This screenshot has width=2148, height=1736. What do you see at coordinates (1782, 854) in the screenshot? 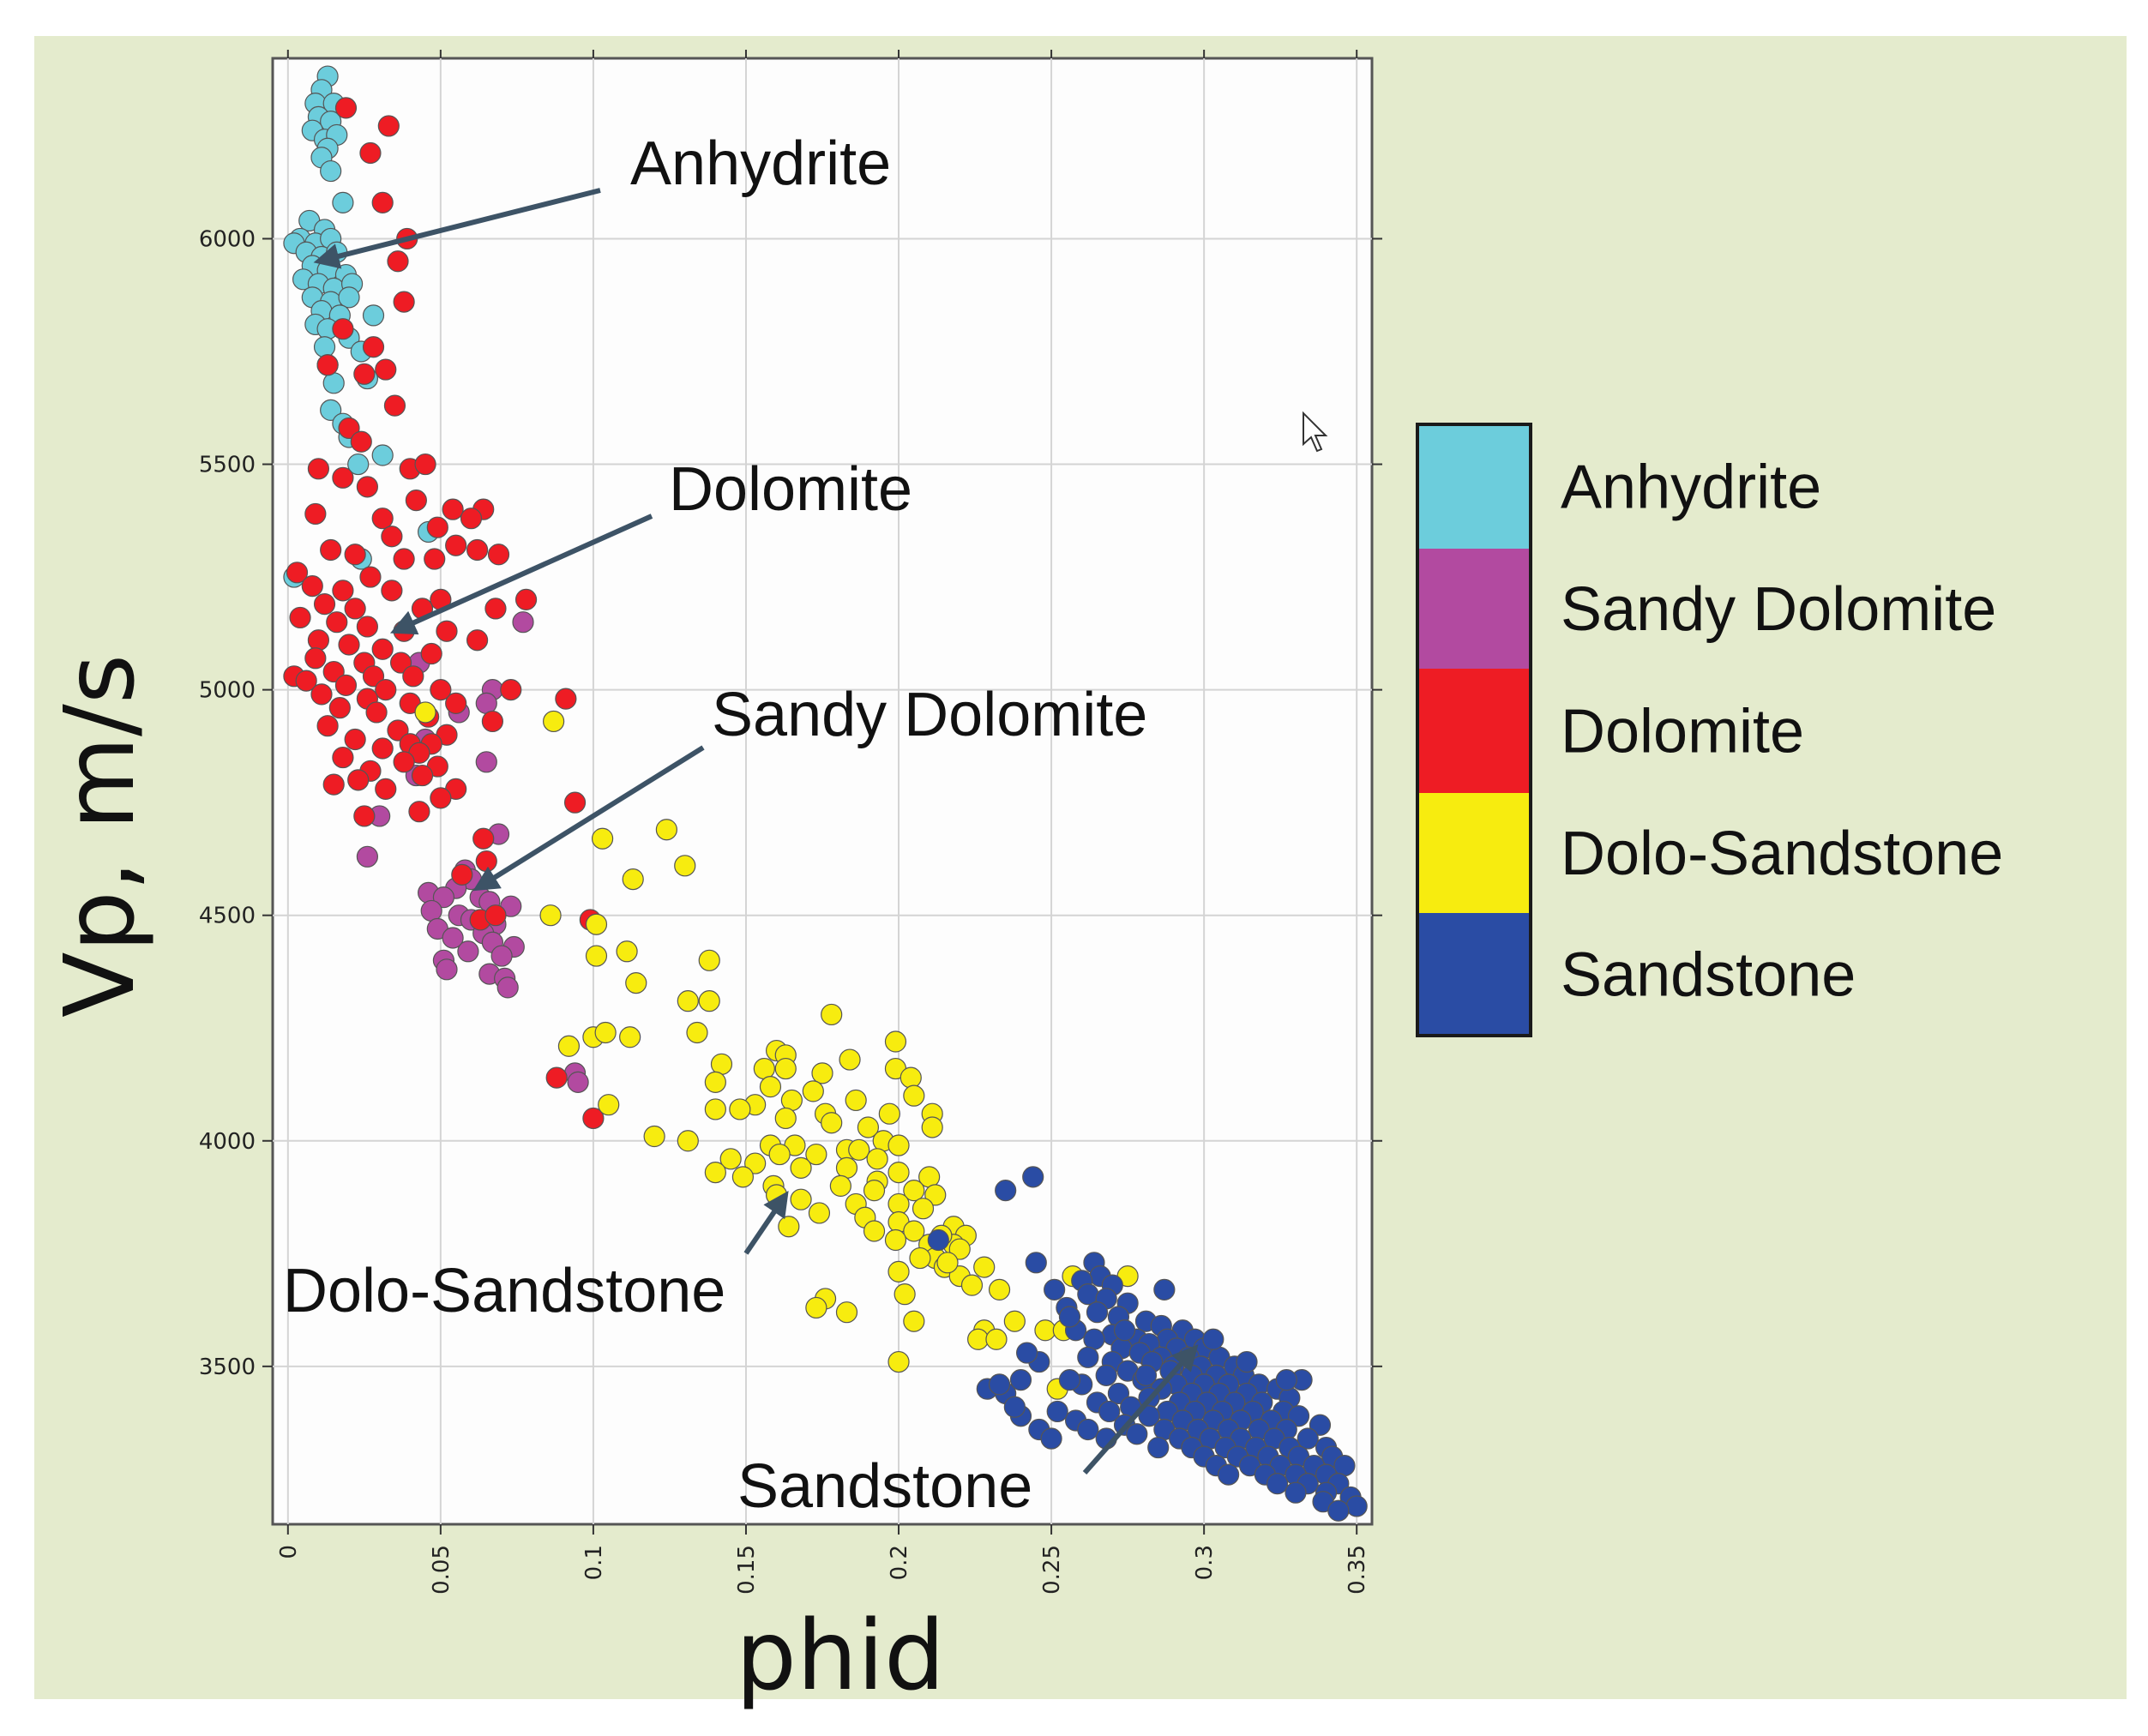
I see `legend-label-dolo-sandstone: Dolo-Sandstone` at bounding box center [1782, 854].